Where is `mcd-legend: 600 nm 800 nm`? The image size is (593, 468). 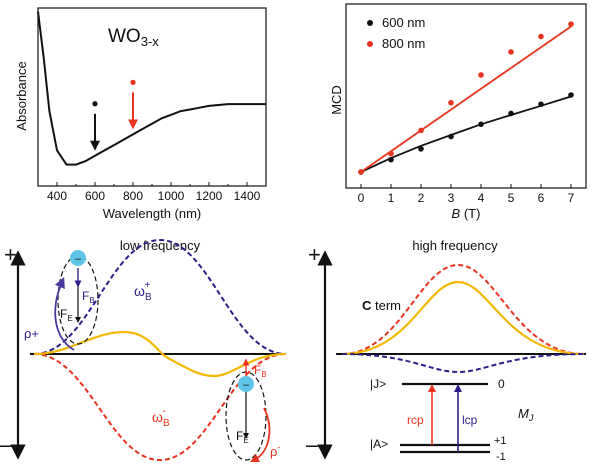 mcd-legend: 600 nm 800 nm is located at coordinates (396, 33).